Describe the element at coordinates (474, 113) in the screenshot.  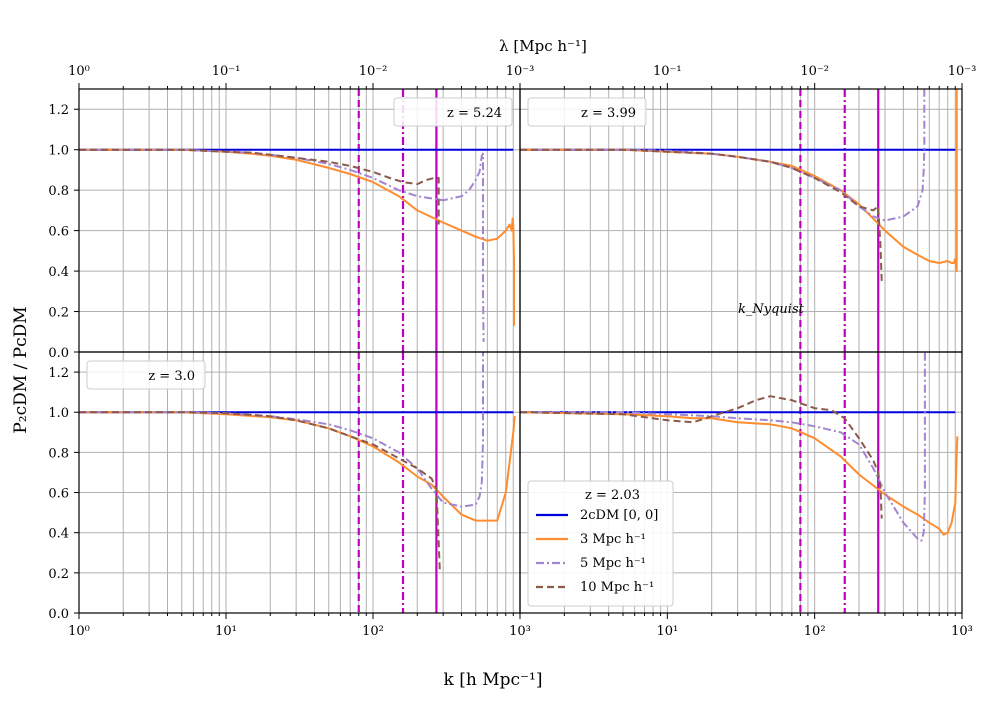
I see `redshift-label: z = 5.24` at that location.